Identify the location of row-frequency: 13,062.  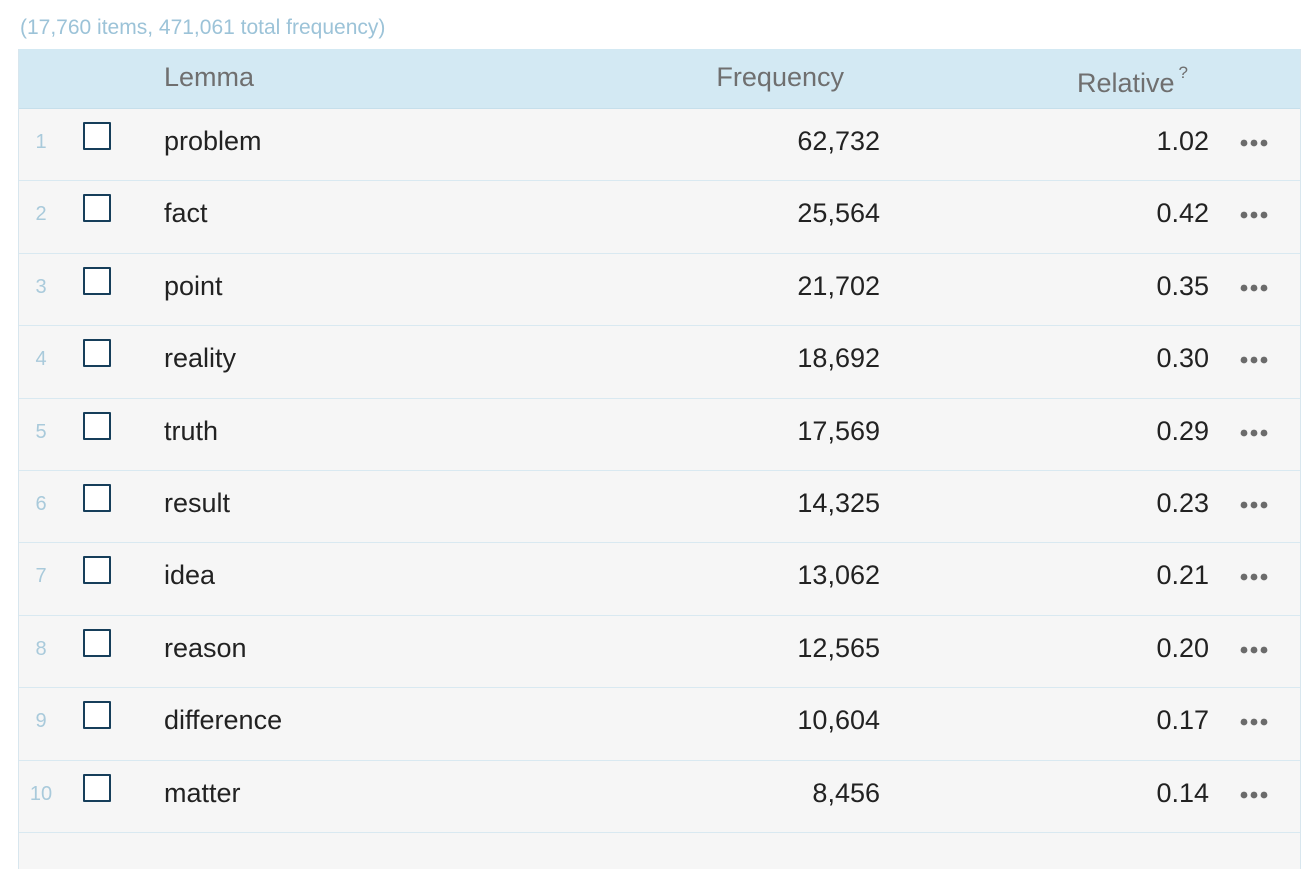
(838, 575).